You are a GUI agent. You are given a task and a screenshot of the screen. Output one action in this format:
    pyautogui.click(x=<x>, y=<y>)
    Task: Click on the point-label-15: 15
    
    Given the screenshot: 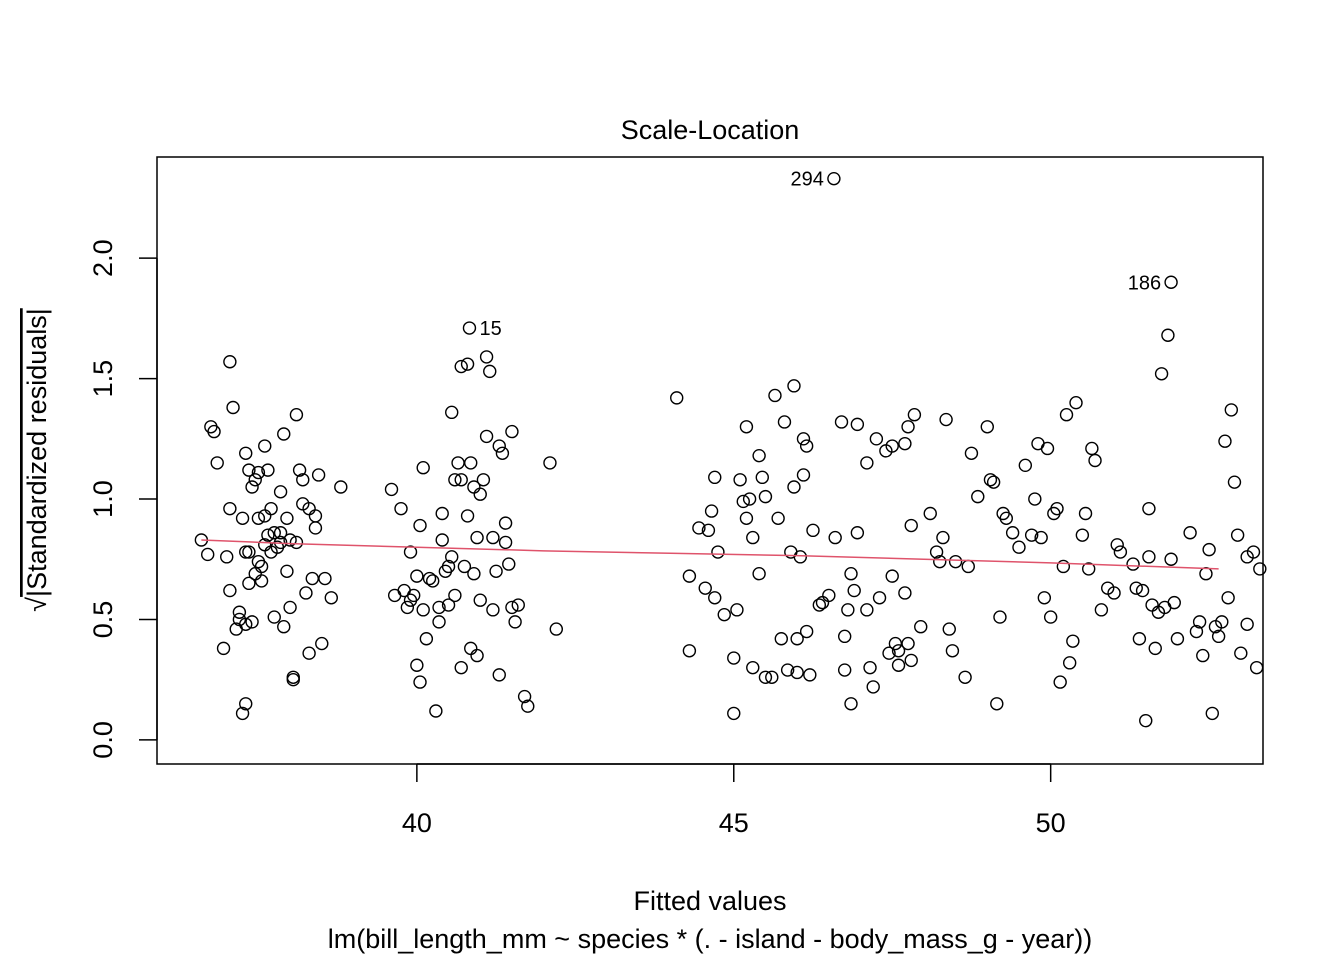 What is the action you would take?
    pyautogui.click(x=490, y=329)
    